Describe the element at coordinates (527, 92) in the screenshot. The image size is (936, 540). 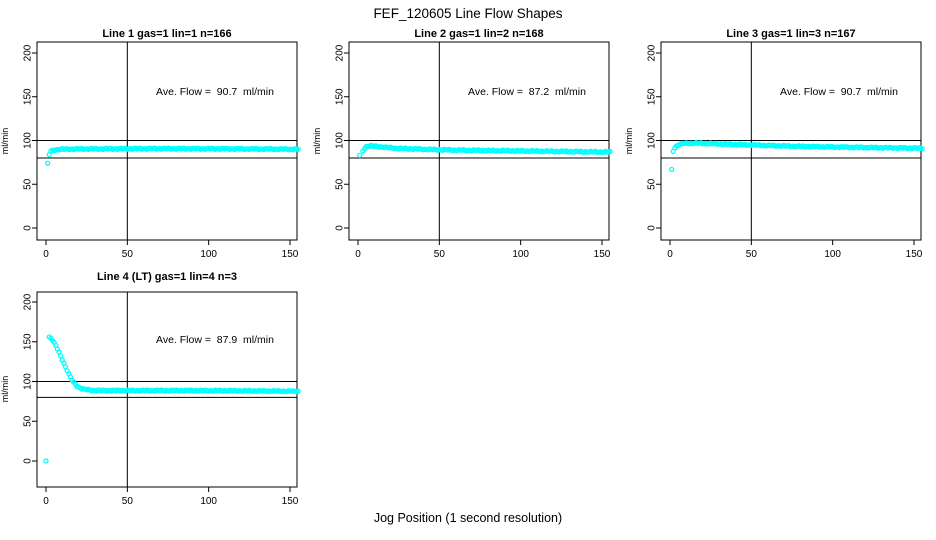
I see `ave-flow-annotation: Ave. Flow = 87.2 ml/min` at that location.